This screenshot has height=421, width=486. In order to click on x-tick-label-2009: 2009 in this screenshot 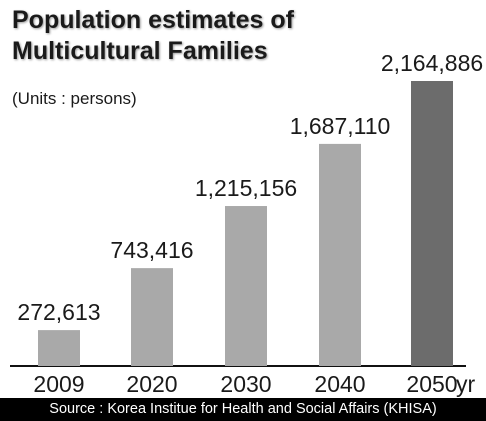, I will do `click(58, 384)`.